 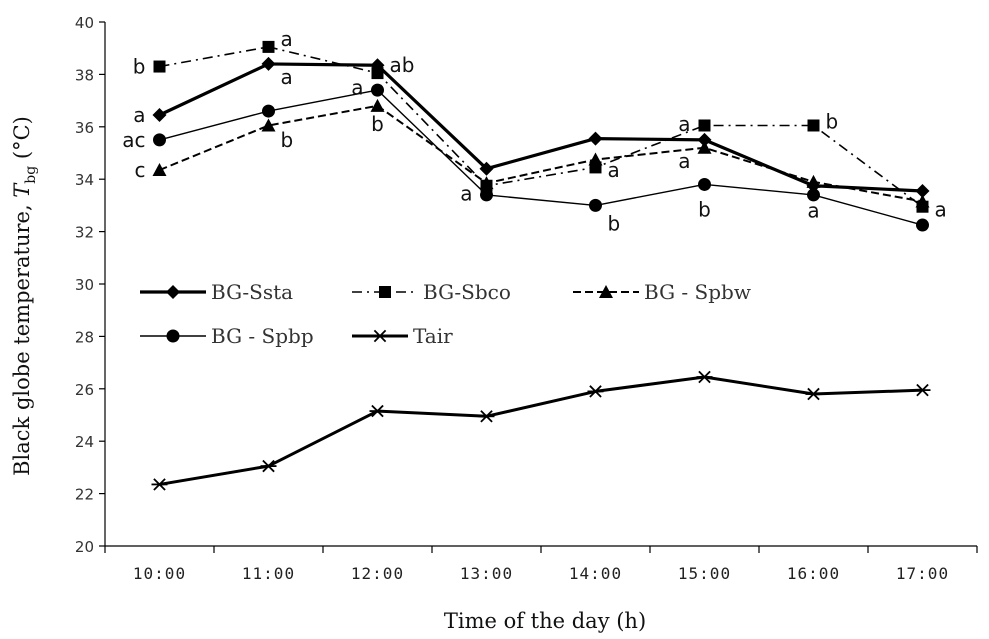 What do you see at coordinates (614, 224) in the screenshot?
I see `annotation-12: b` at bounding box center [614, 224].